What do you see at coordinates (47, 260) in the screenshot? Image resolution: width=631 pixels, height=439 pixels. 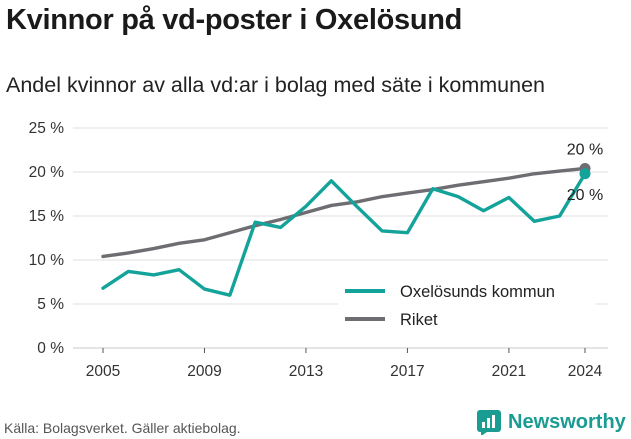 I see `y-tick-label: 10 %` at bounding box center [47, 260].